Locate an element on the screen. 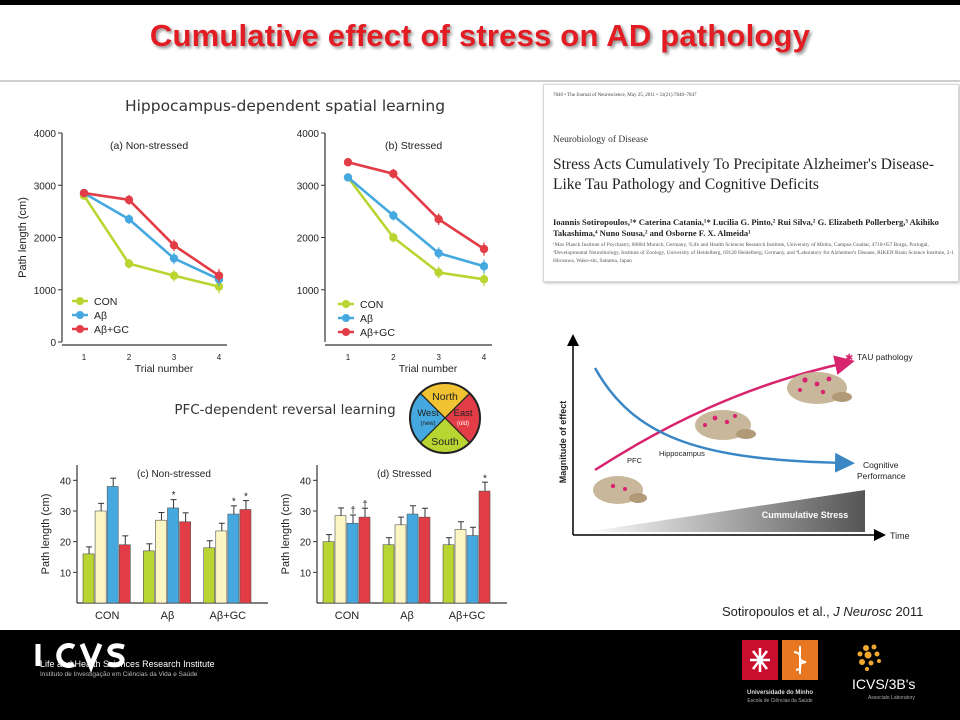 The height and width of the screenshot is (720, 960). citation-year: 2011 is located at coordinates (907, 611).